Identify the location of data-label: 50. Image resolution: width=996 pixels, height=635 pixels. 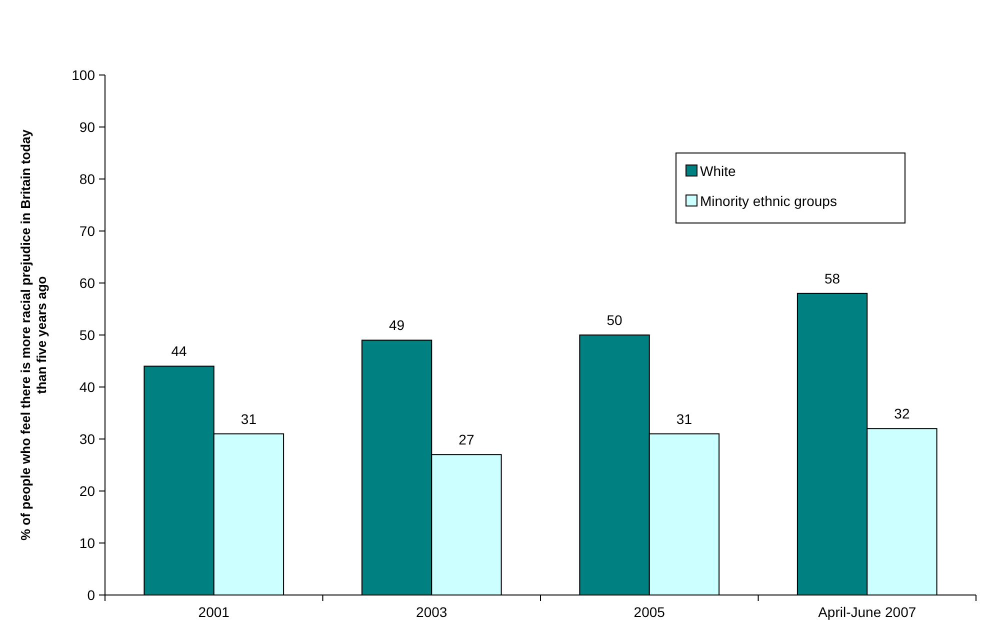
(614, 320).